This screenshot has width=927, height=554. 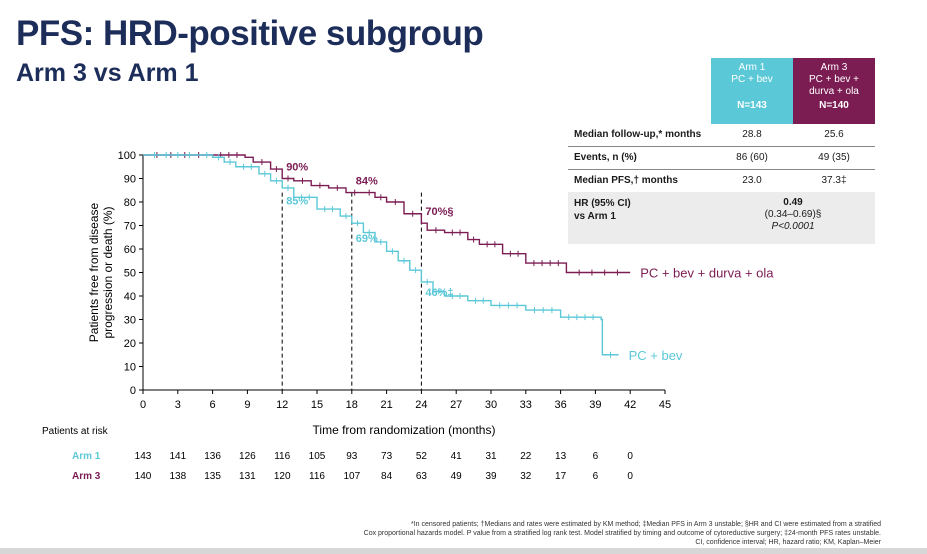 I want to click on risk-value: 107, so click(x=351, y=476).